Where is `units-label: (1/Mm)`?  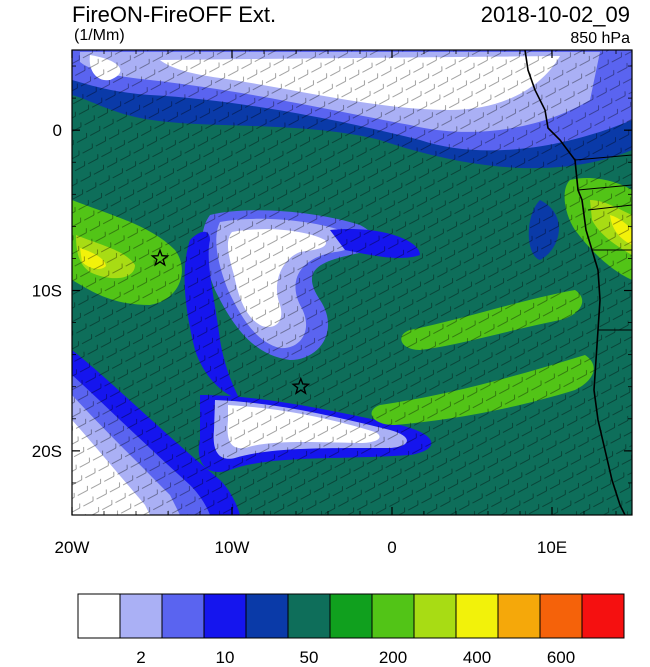
units-label: (1/Mm) is located at coordinates (99, 35).